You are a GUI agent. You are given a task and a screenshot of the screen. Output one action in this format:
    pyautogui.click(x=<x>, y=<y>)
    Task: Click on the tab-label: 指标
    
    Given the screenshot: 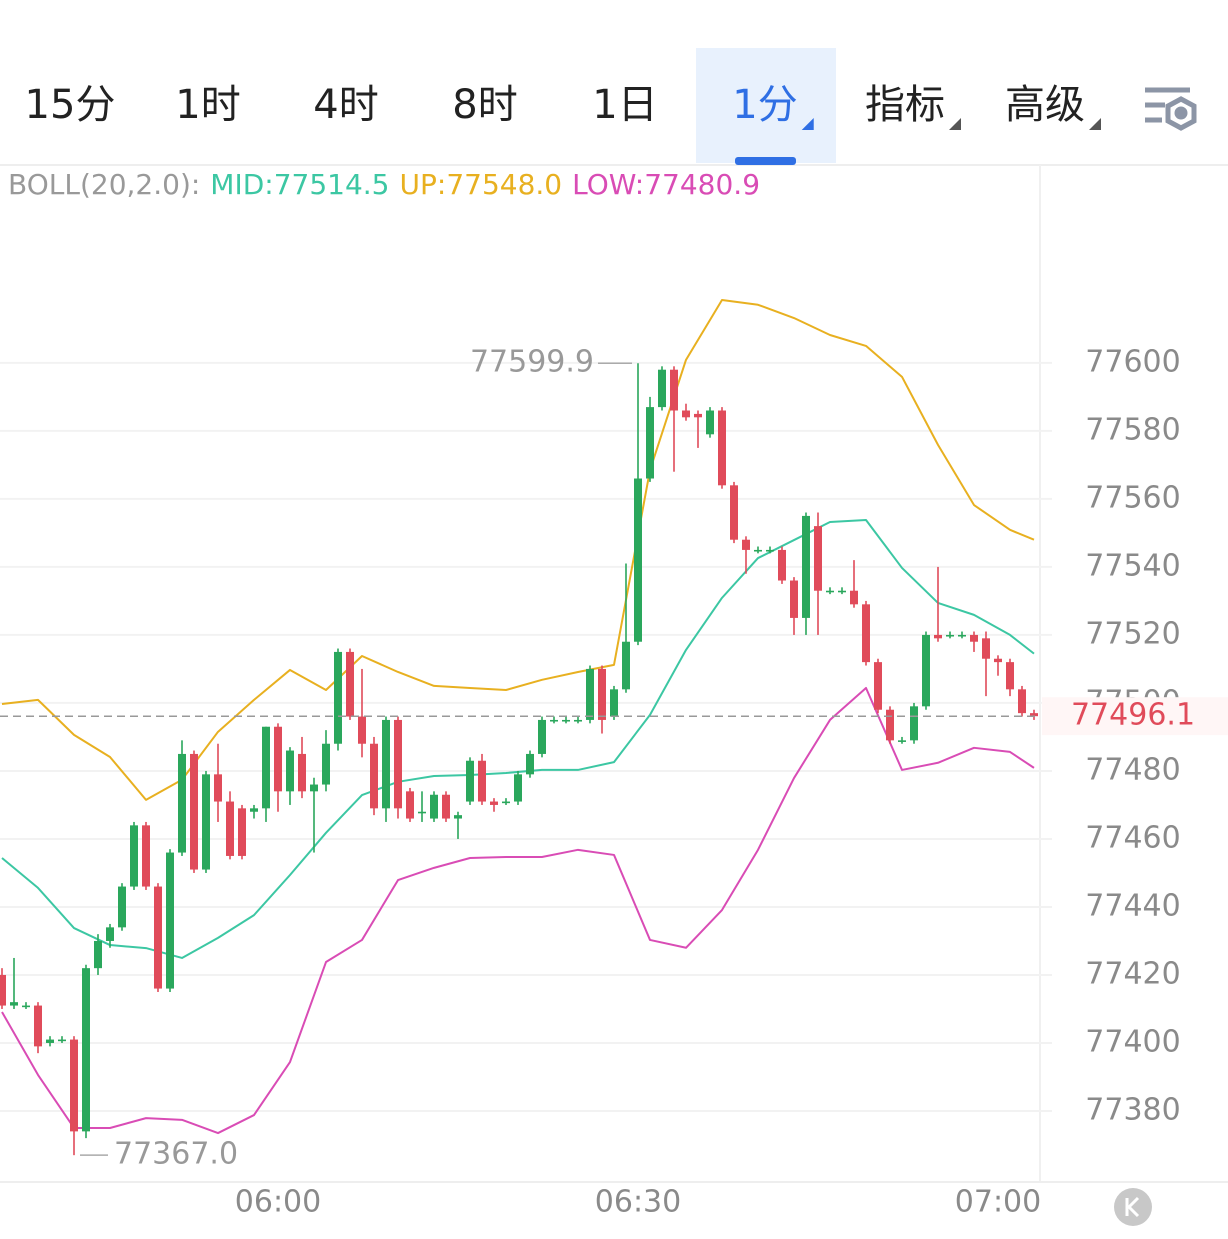 What is the action you would take?
    pyautogui.click(x=905, y=105)
    